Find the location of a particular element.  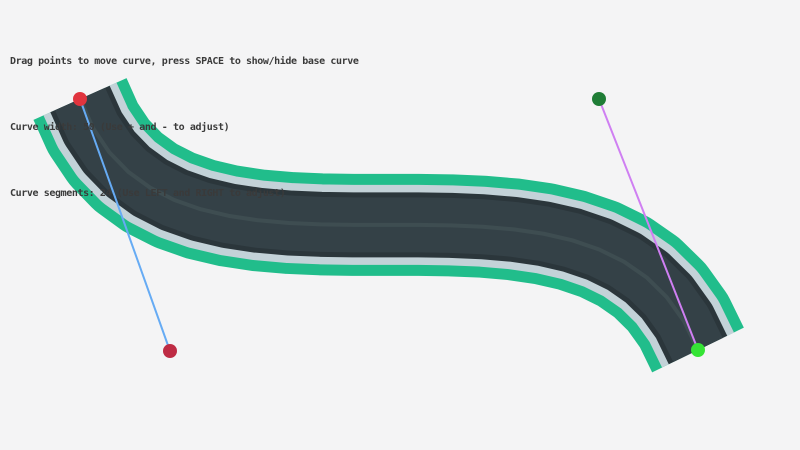

control-point-start-anchor is located at coordinates (80, 99).